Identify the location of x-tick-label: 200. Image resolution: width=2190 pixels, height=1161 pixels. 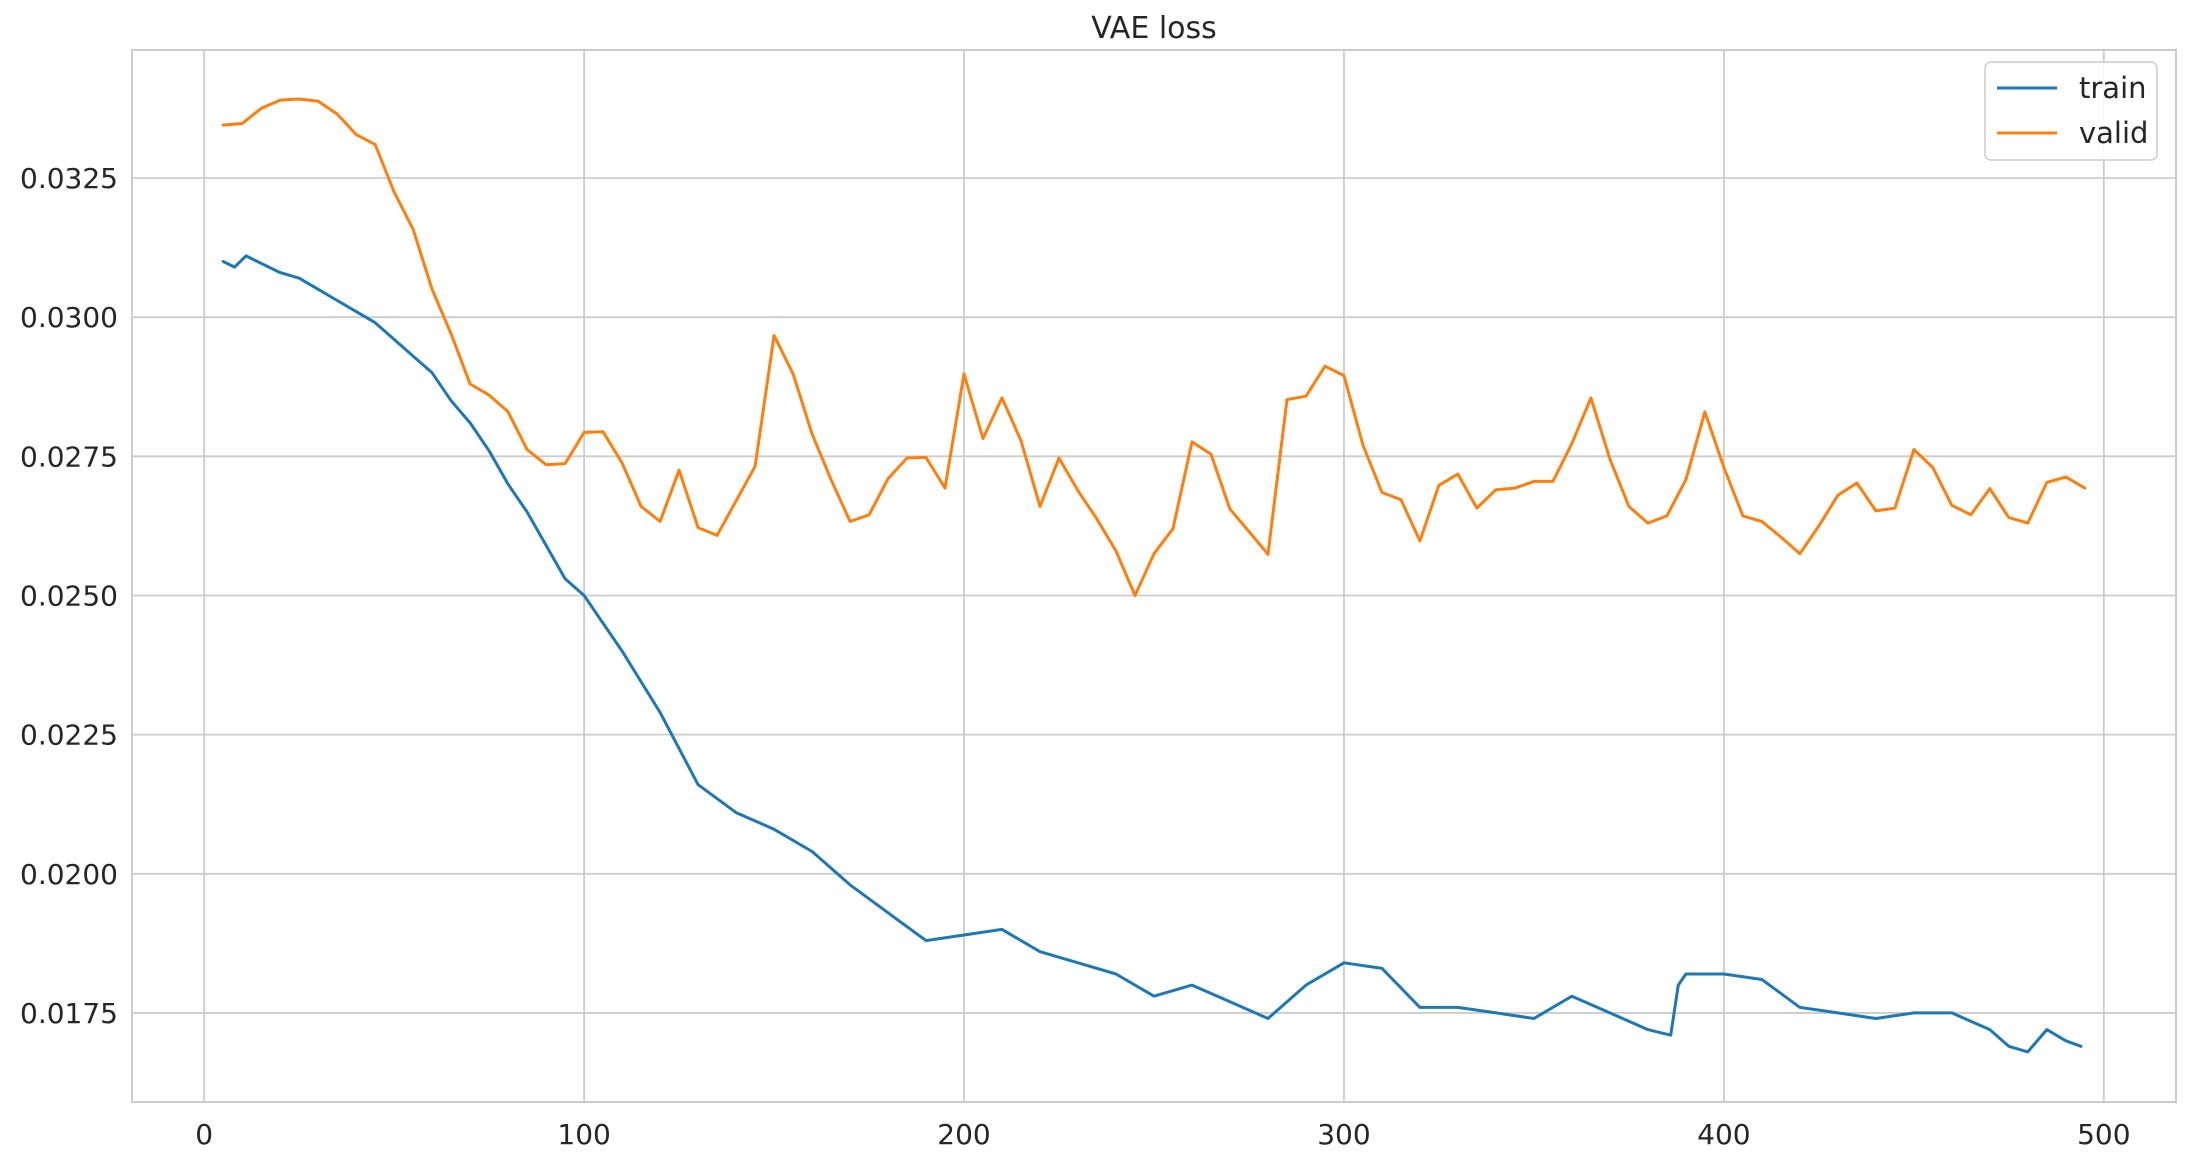
(963, 1134).